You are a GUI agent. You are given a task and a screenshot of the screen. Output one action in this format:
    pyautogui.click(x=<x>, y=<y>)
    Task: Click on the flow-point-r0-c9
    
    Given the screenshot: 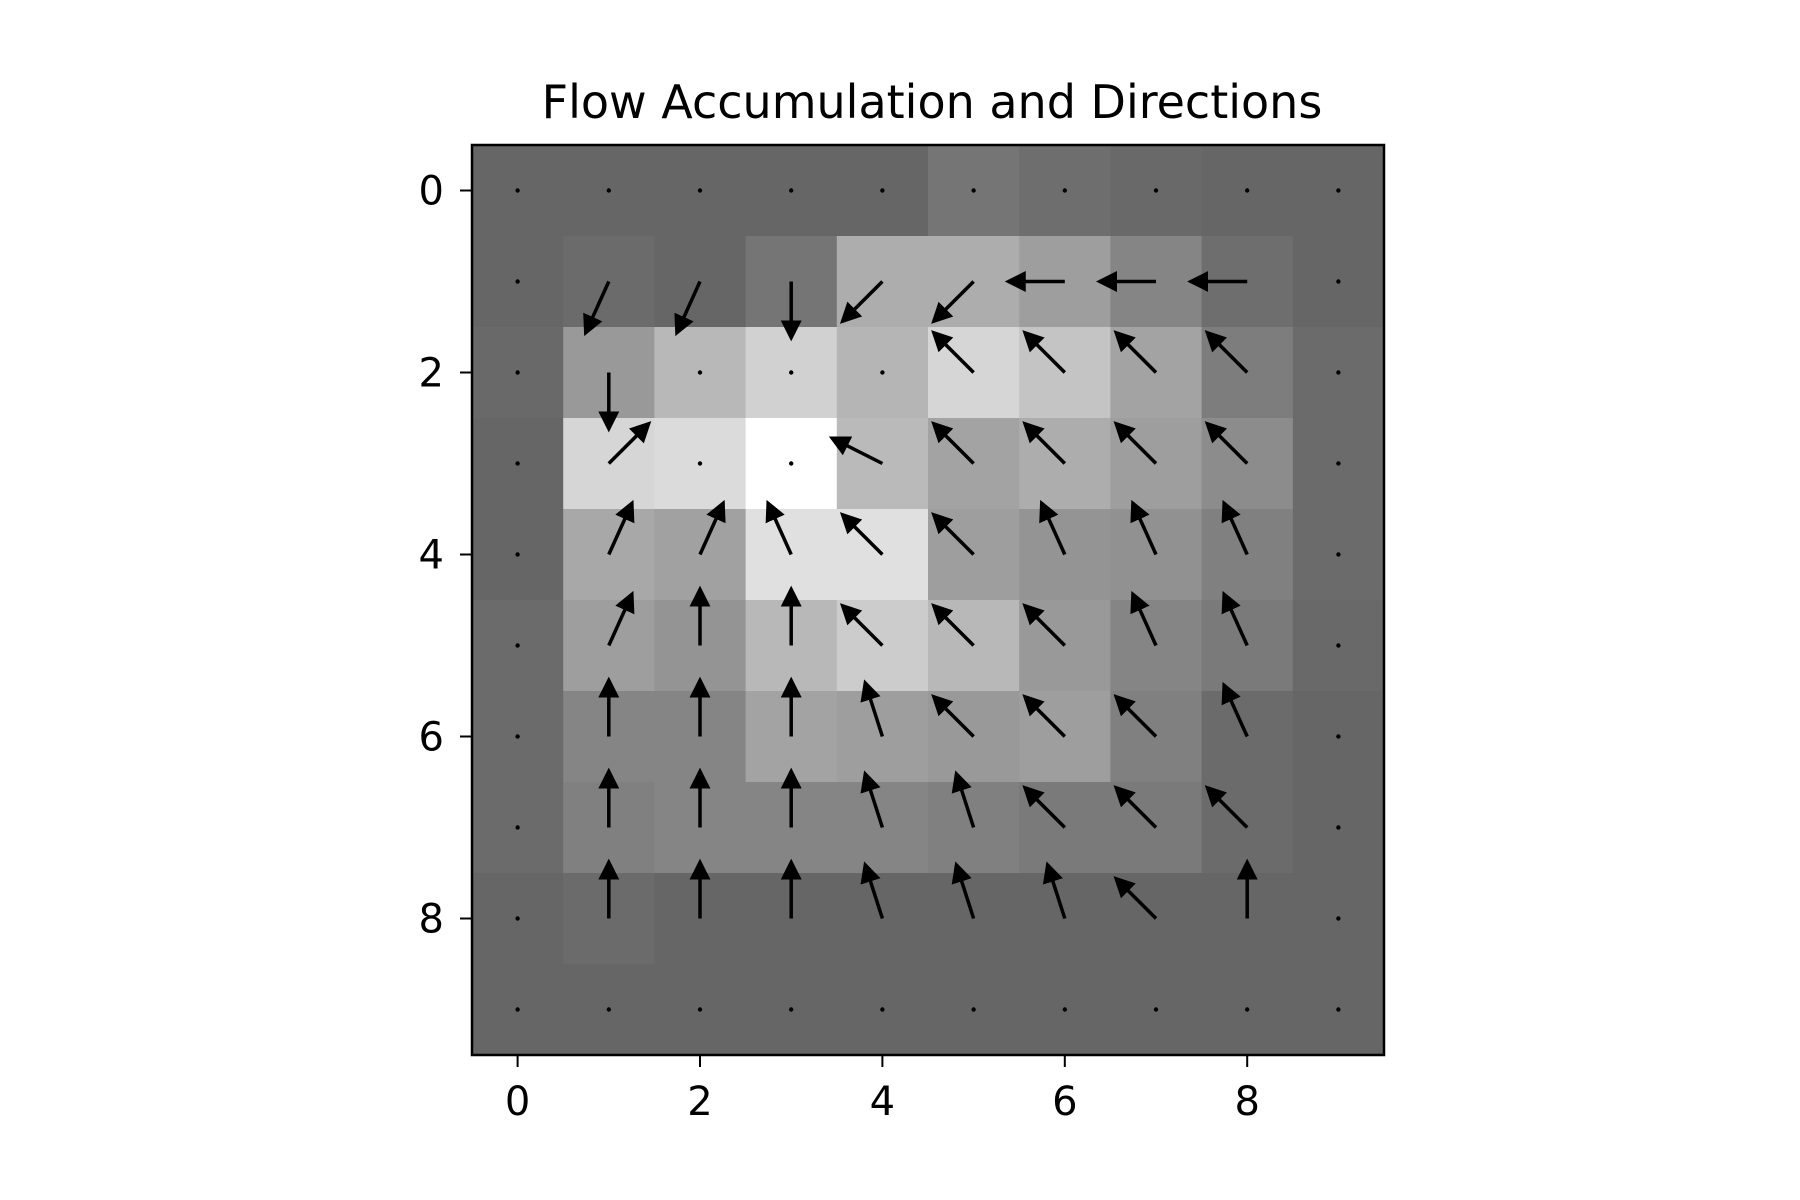 What is the action you would take?
    pyautogui.click(x=1338, y=190)
    